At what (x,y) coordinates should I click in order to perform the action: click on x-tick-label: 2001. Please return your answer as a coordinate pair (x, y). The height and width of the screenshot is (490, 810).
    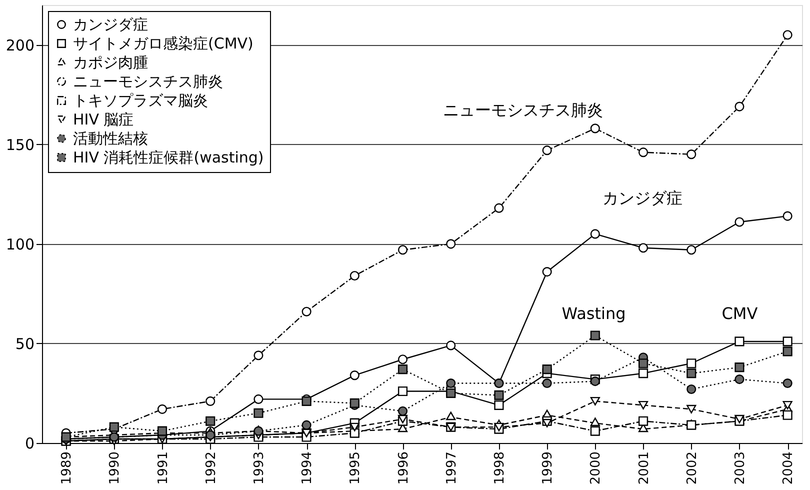
    Looking at the image, I should click on (644, 468).